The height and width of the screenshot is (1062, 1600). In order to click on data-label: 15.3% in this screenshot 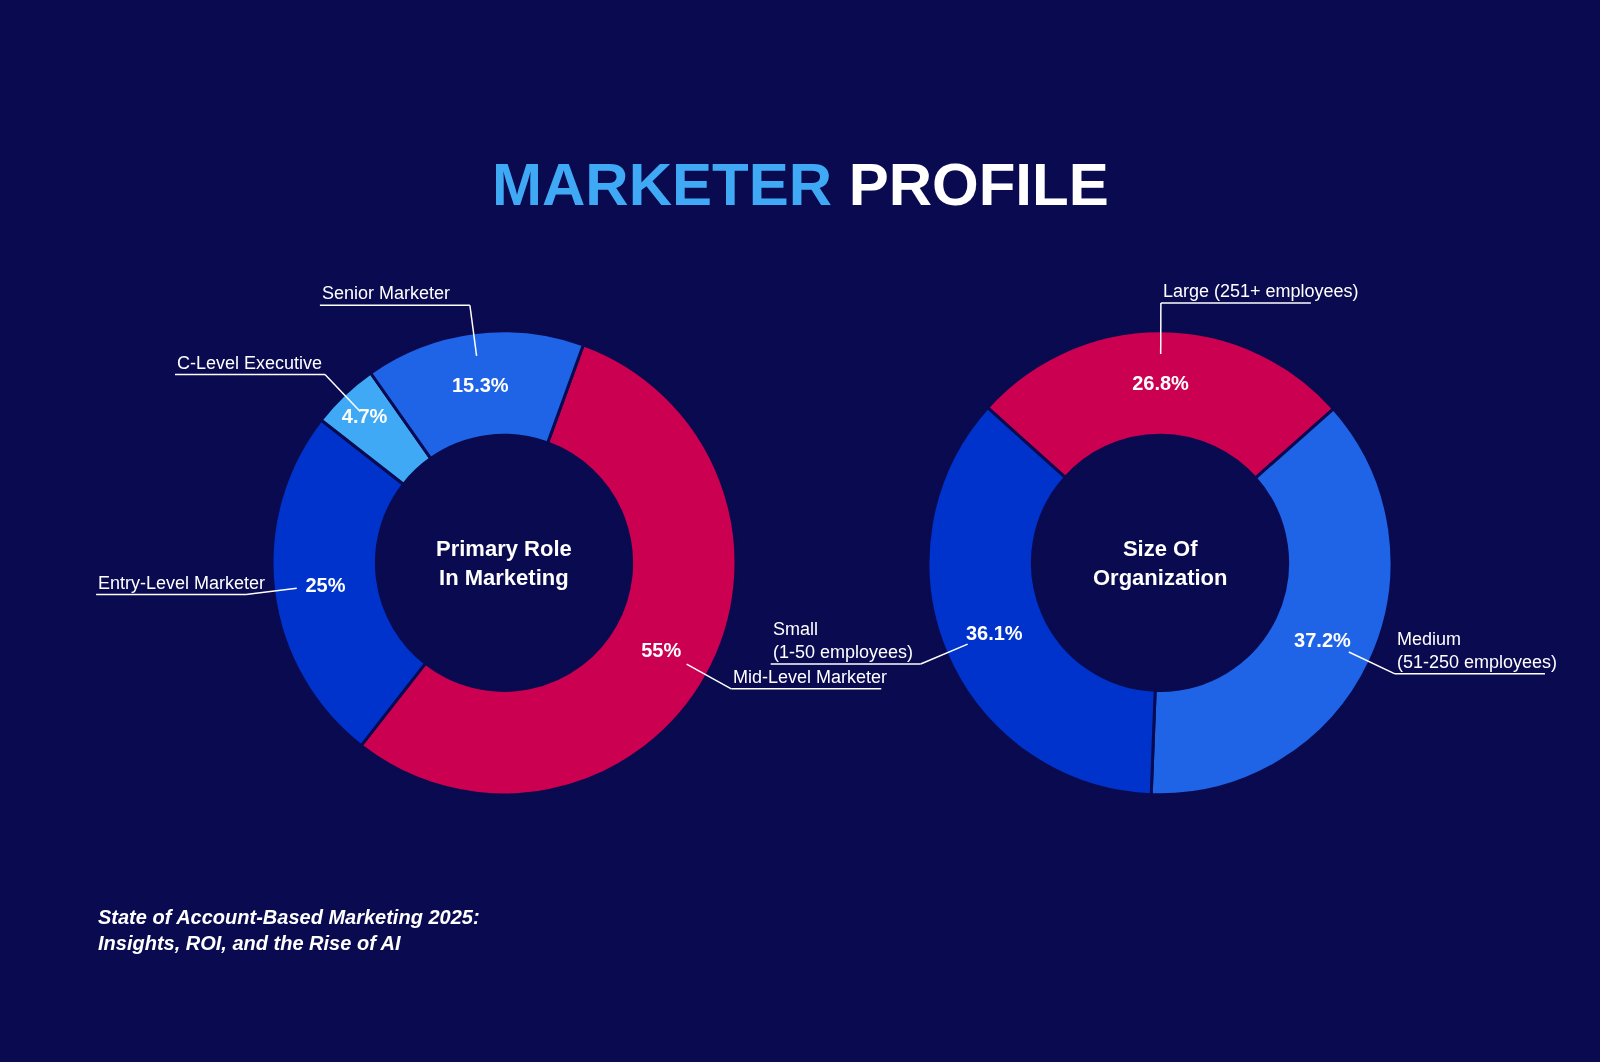, I will do `click(480, 384)`.